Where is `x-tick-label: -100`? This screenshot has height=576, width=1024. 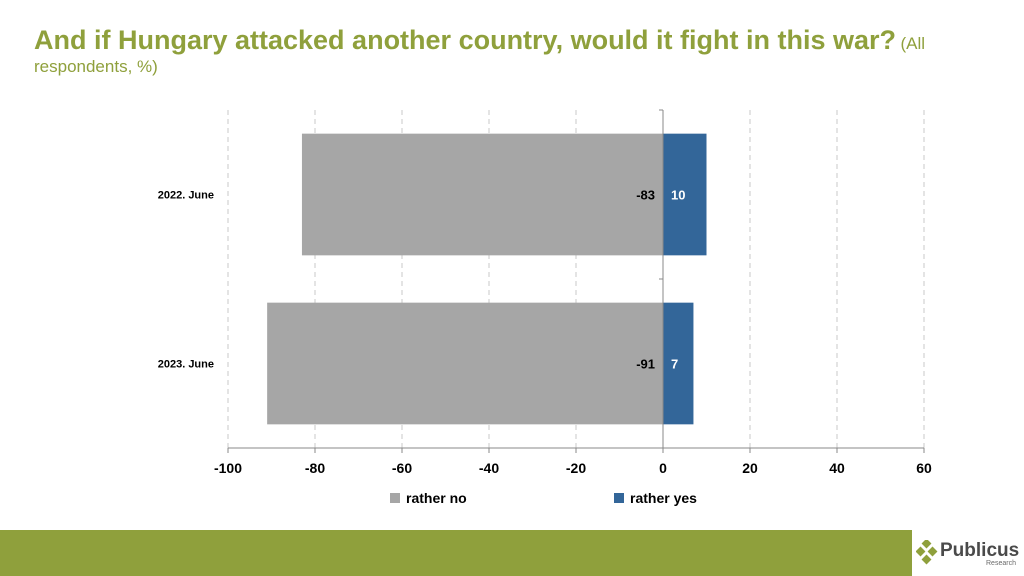 x-tick-label: -100 is located at coordinates (228, 468).